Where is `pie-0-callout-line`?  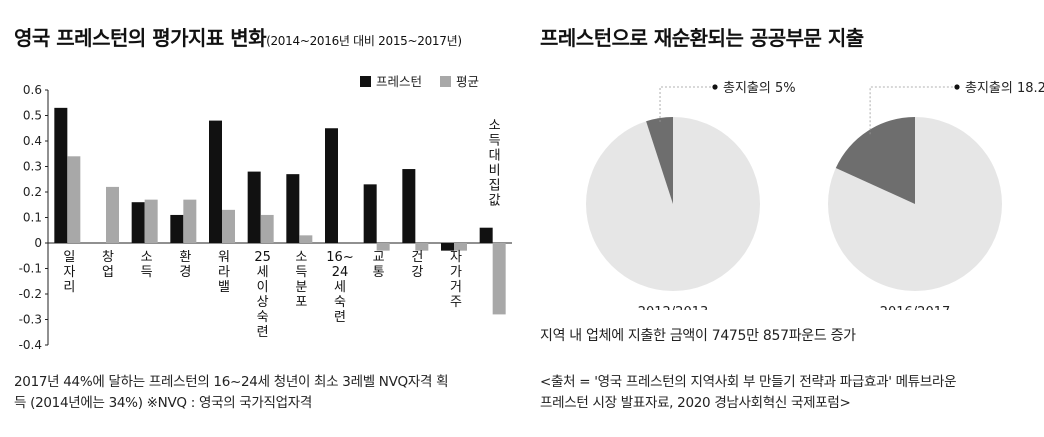
pie-0-callout-line is located at coordinates (685, 104).